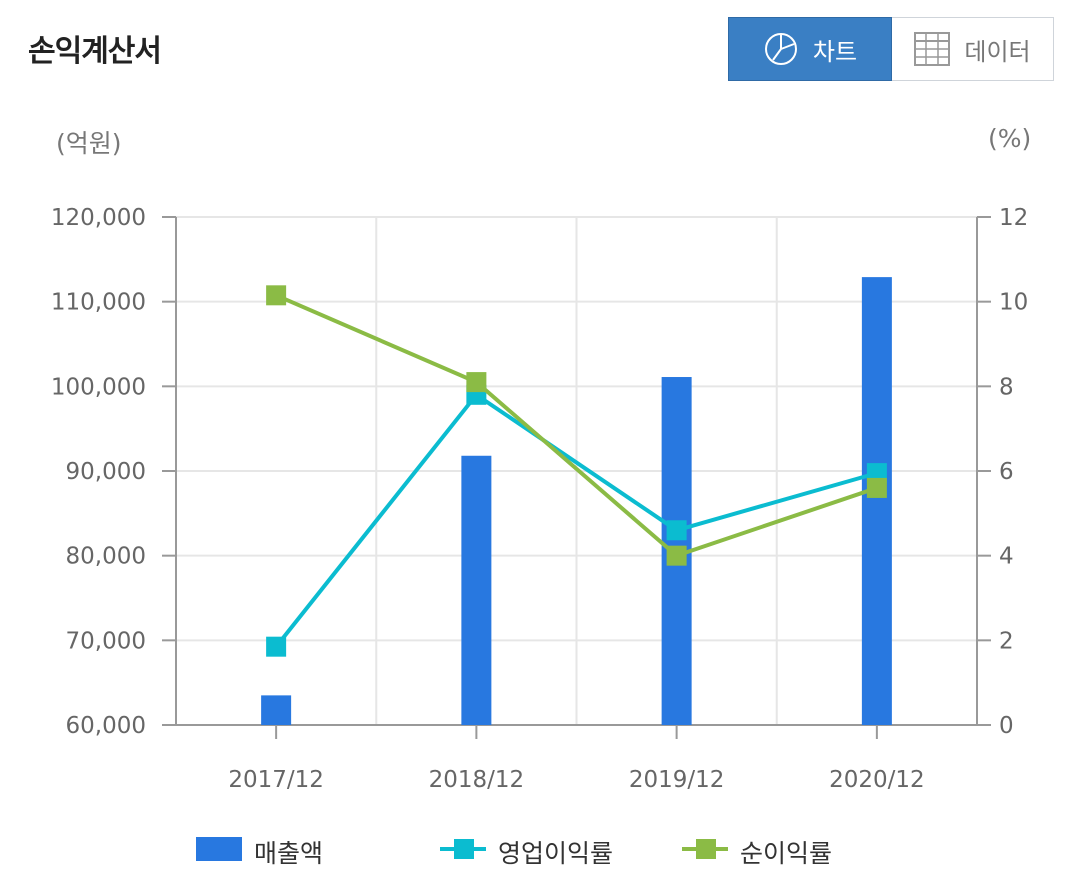 This screenshot has width=1080, height=876. What do you see at coordinates (1006, 726) in the screenshot?
I see `right-axis-tick-label: 0` at bounding box center [1006, 726].